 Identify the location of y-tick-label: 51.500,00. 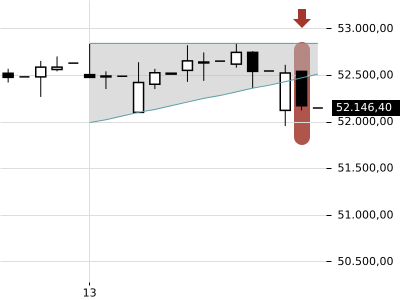
(366, 168).